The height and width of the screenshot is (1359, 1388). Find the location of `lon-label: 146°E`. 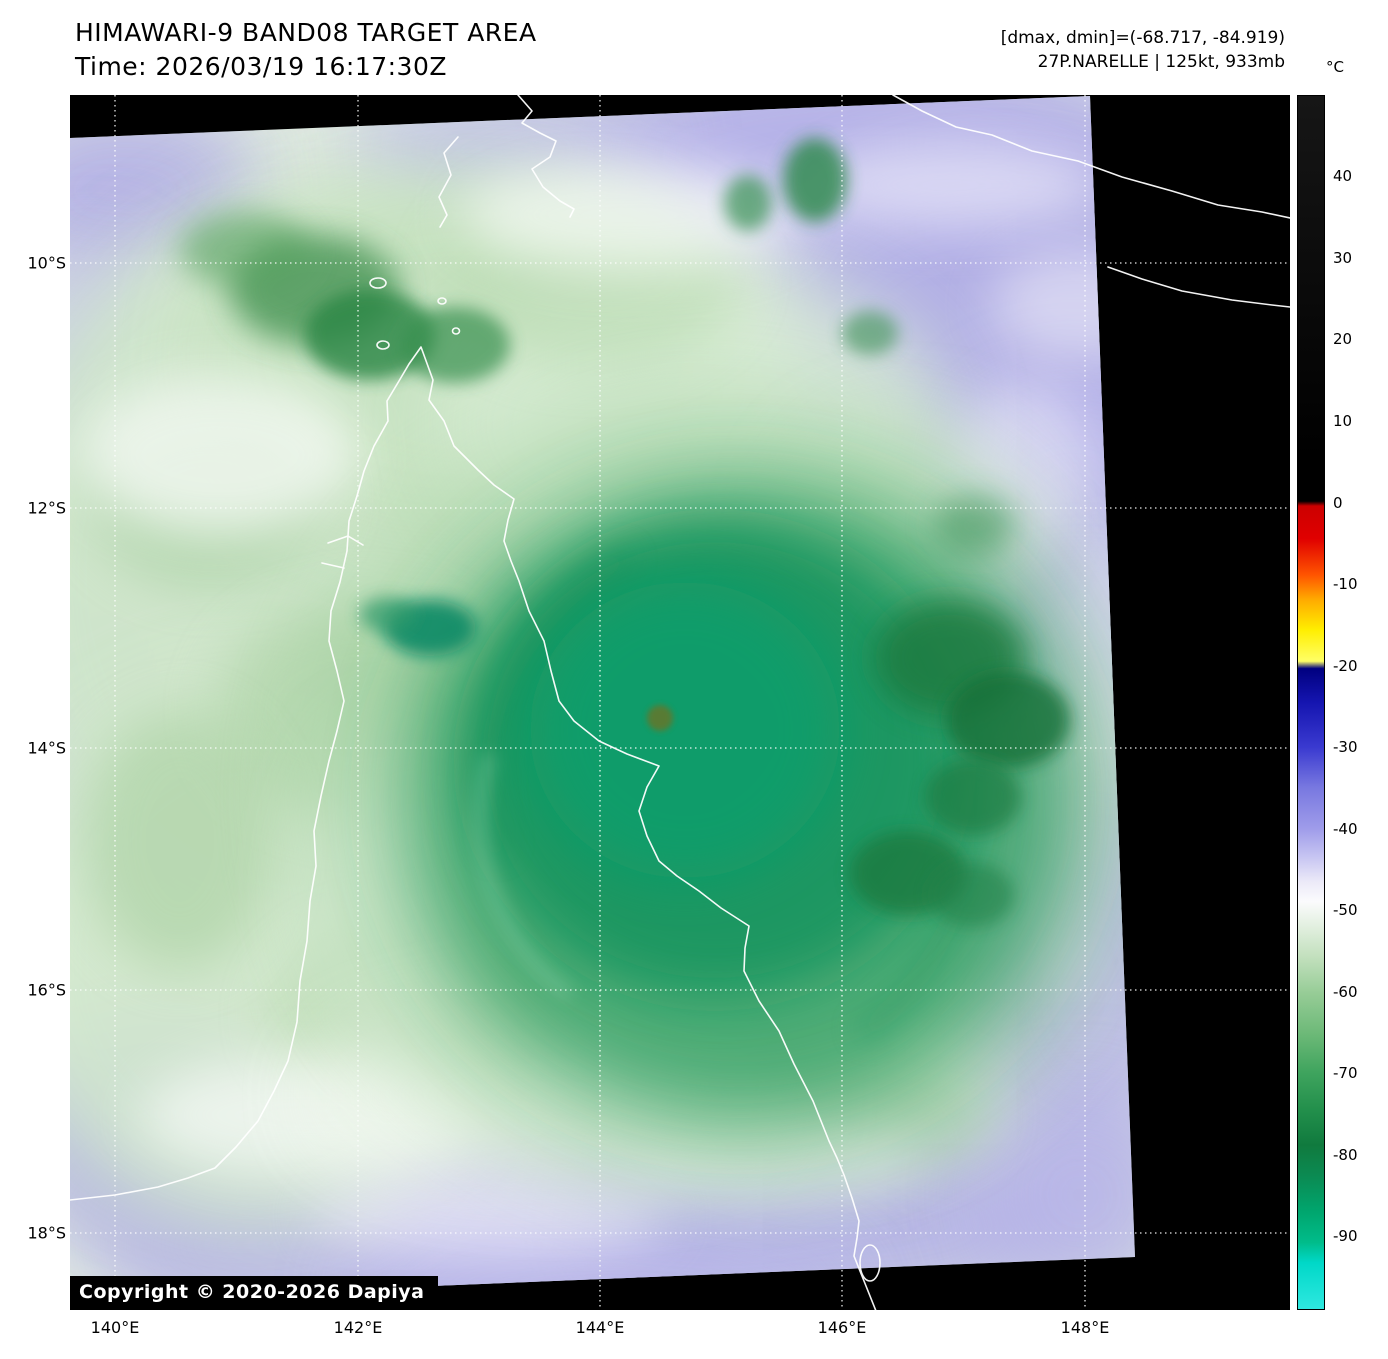

lon-label: 146°E is located at coordinates (842, 1327).